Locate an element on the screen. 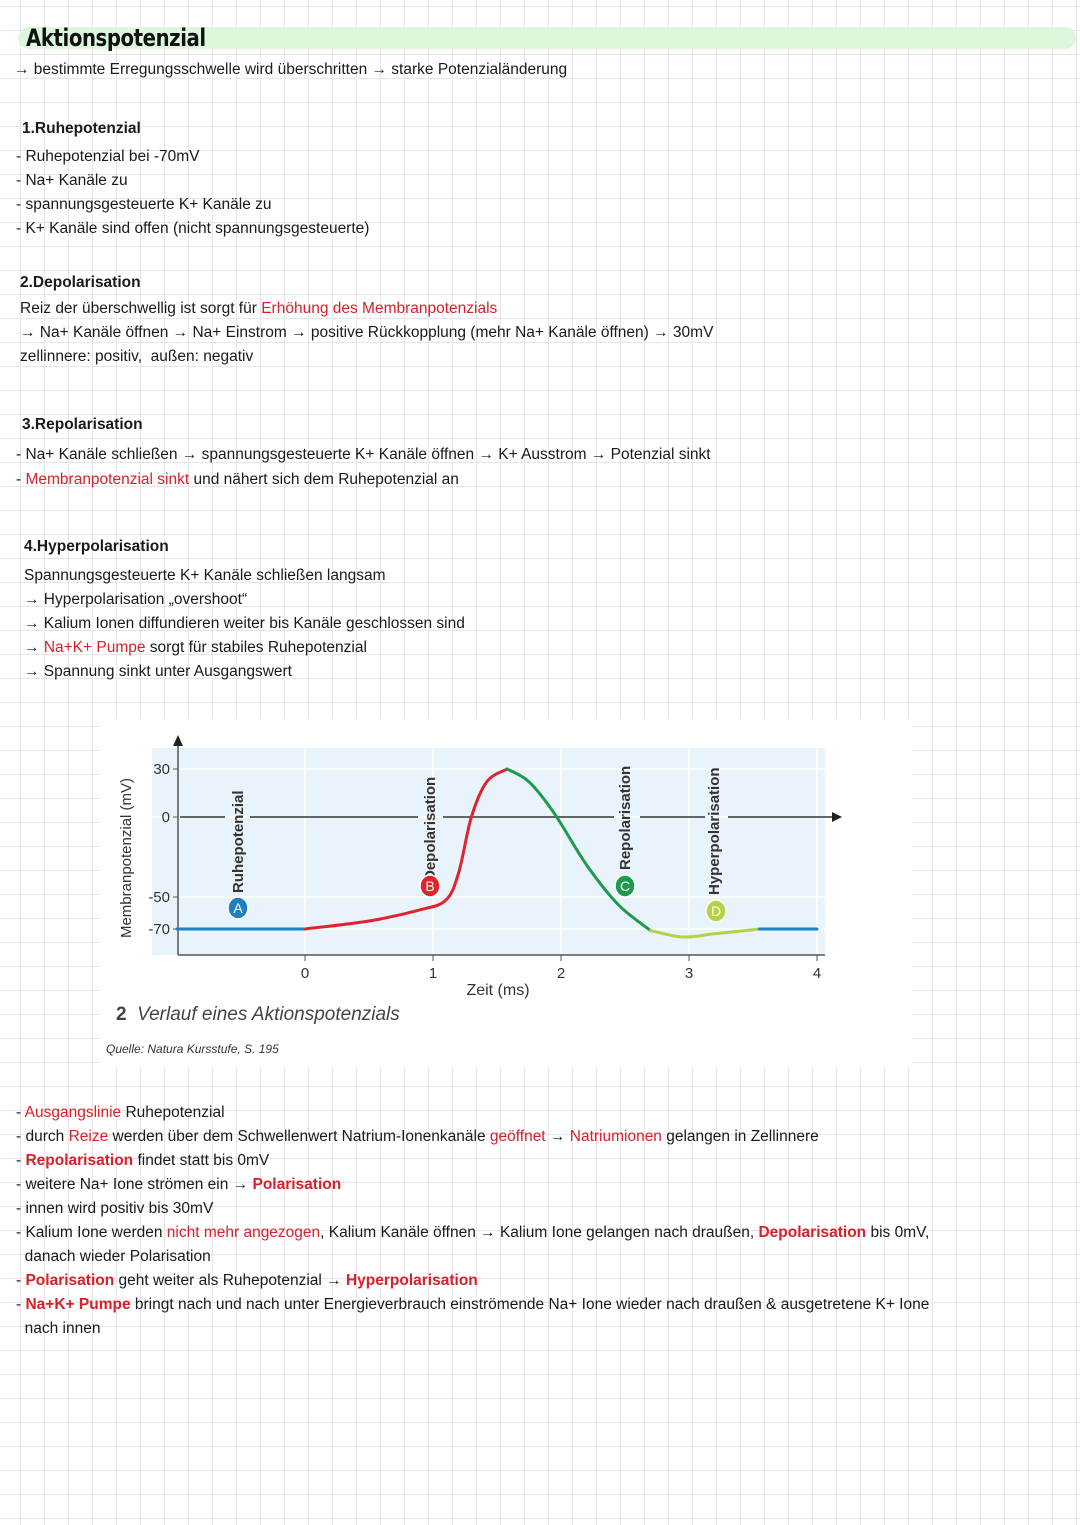 This screenshot has height=1525, width=1080. phase-marker-letter: C is located at coordinates (625, 886).